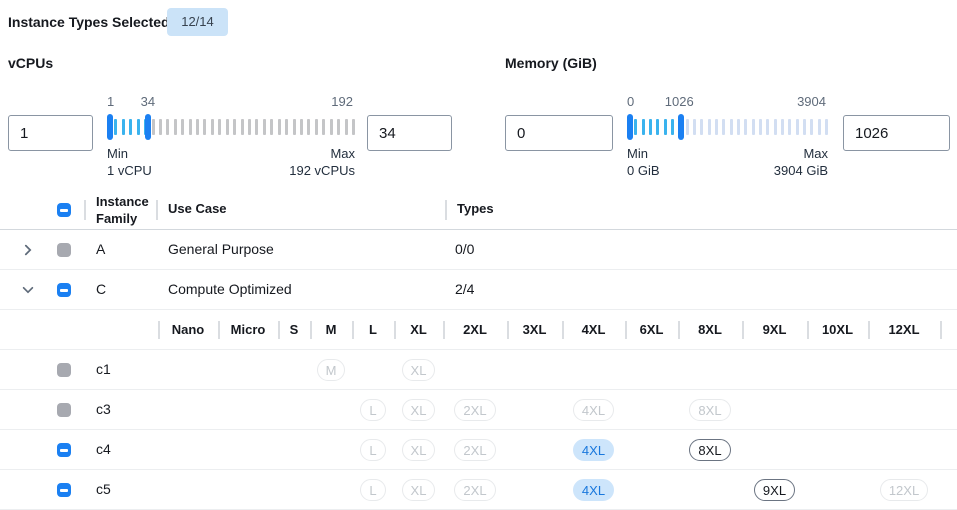 This screenshot has width=957, height=510. Describe the element at coordinates (50, 133) in the screenshot. I see `vcpus-min-input` at that location.